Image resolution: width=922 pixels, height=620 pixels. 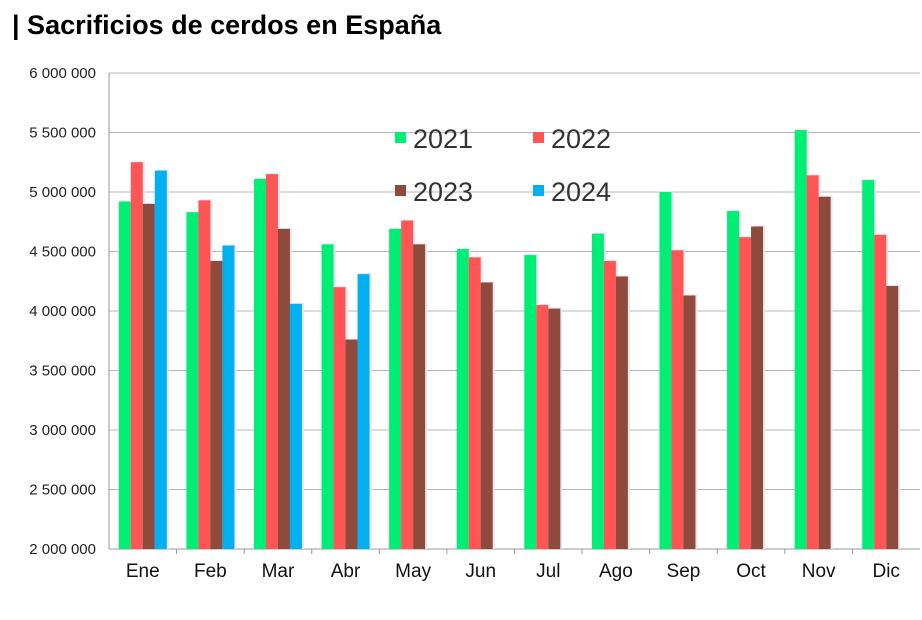 I want to click on x-tick-label: Oct, so click(x=751, y=571).